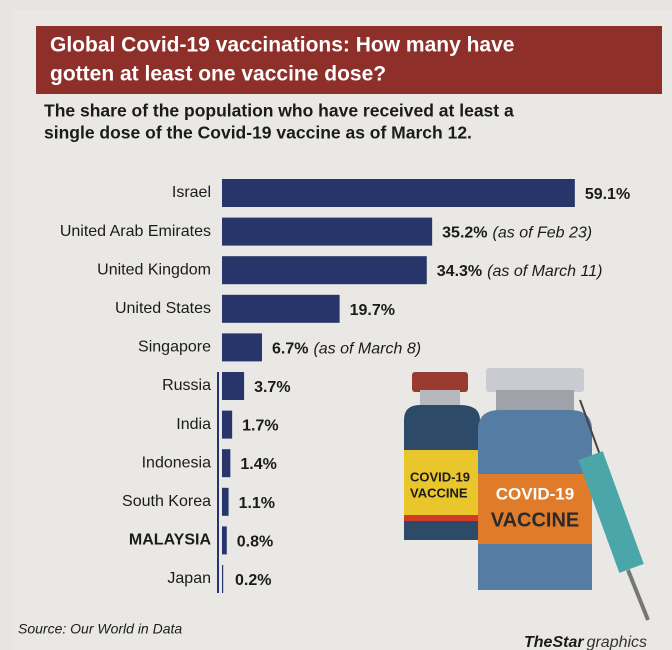 The height and width of the screenshot is (650, 672). What do you see at coordinates (535, 401) in the screenshot?
I see `front-neck` at bounding box center [535, 401].